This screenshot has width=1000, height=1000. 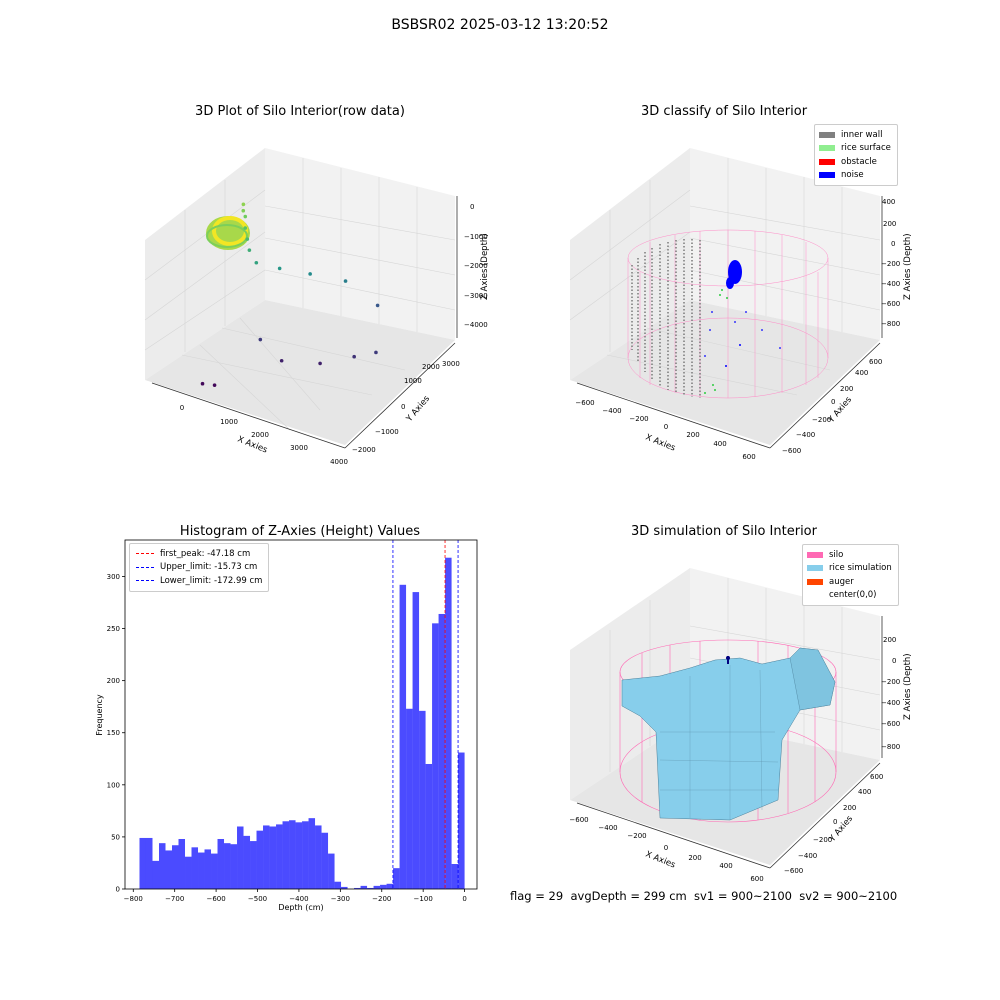 I want to click on histogram-x-tick-label: −800, so click(x=133, y=899).